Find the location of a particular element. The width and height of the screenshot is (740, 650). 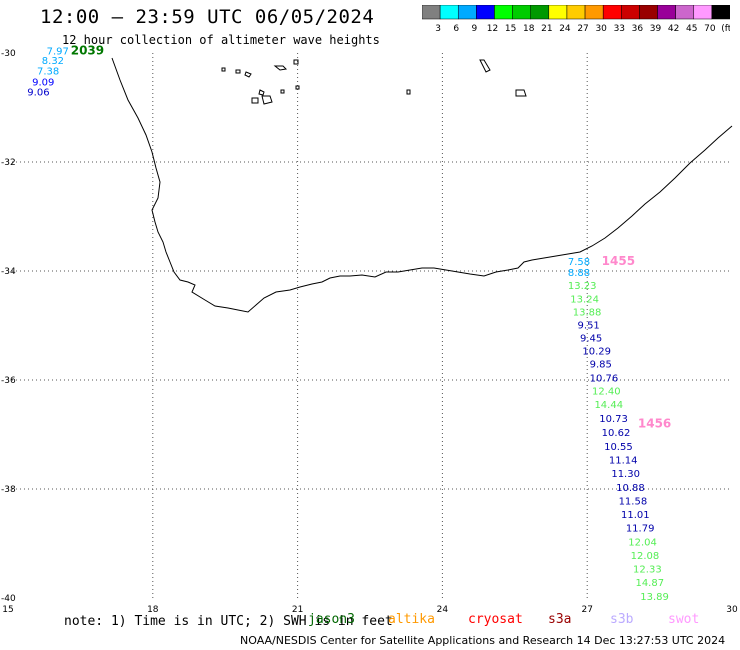

color-scale-label: 3 is located at coordinates (438, 29).